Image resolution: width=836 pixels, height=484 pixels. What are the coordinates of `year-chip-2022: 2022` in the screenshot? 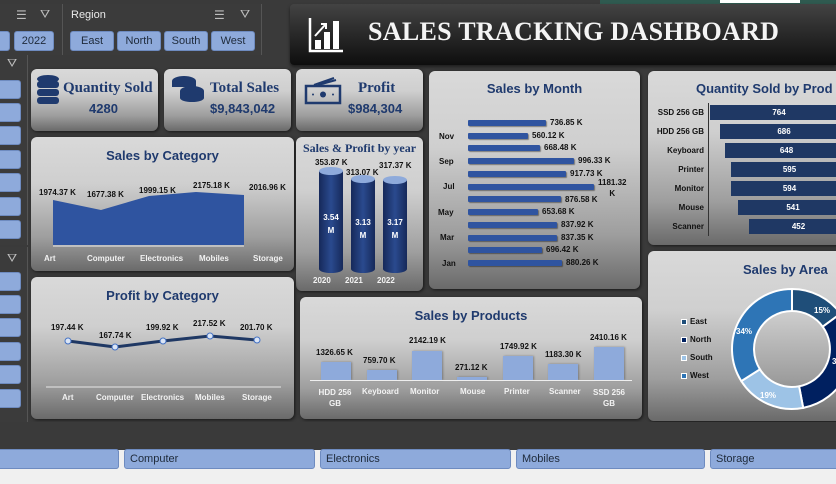 It's located at (34, 41).